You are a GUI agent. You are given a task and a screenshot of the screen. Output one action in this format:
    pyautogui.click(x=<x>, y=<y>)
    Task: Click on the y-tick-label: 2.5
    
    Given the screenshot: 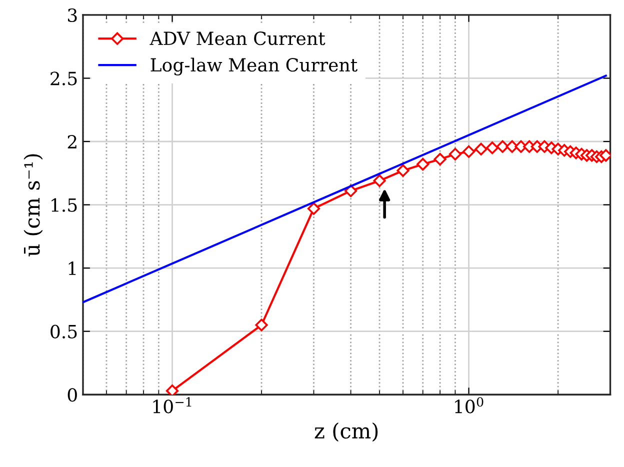 What is the action you would take?
    pyautogui.click(x=63, y=79)
    